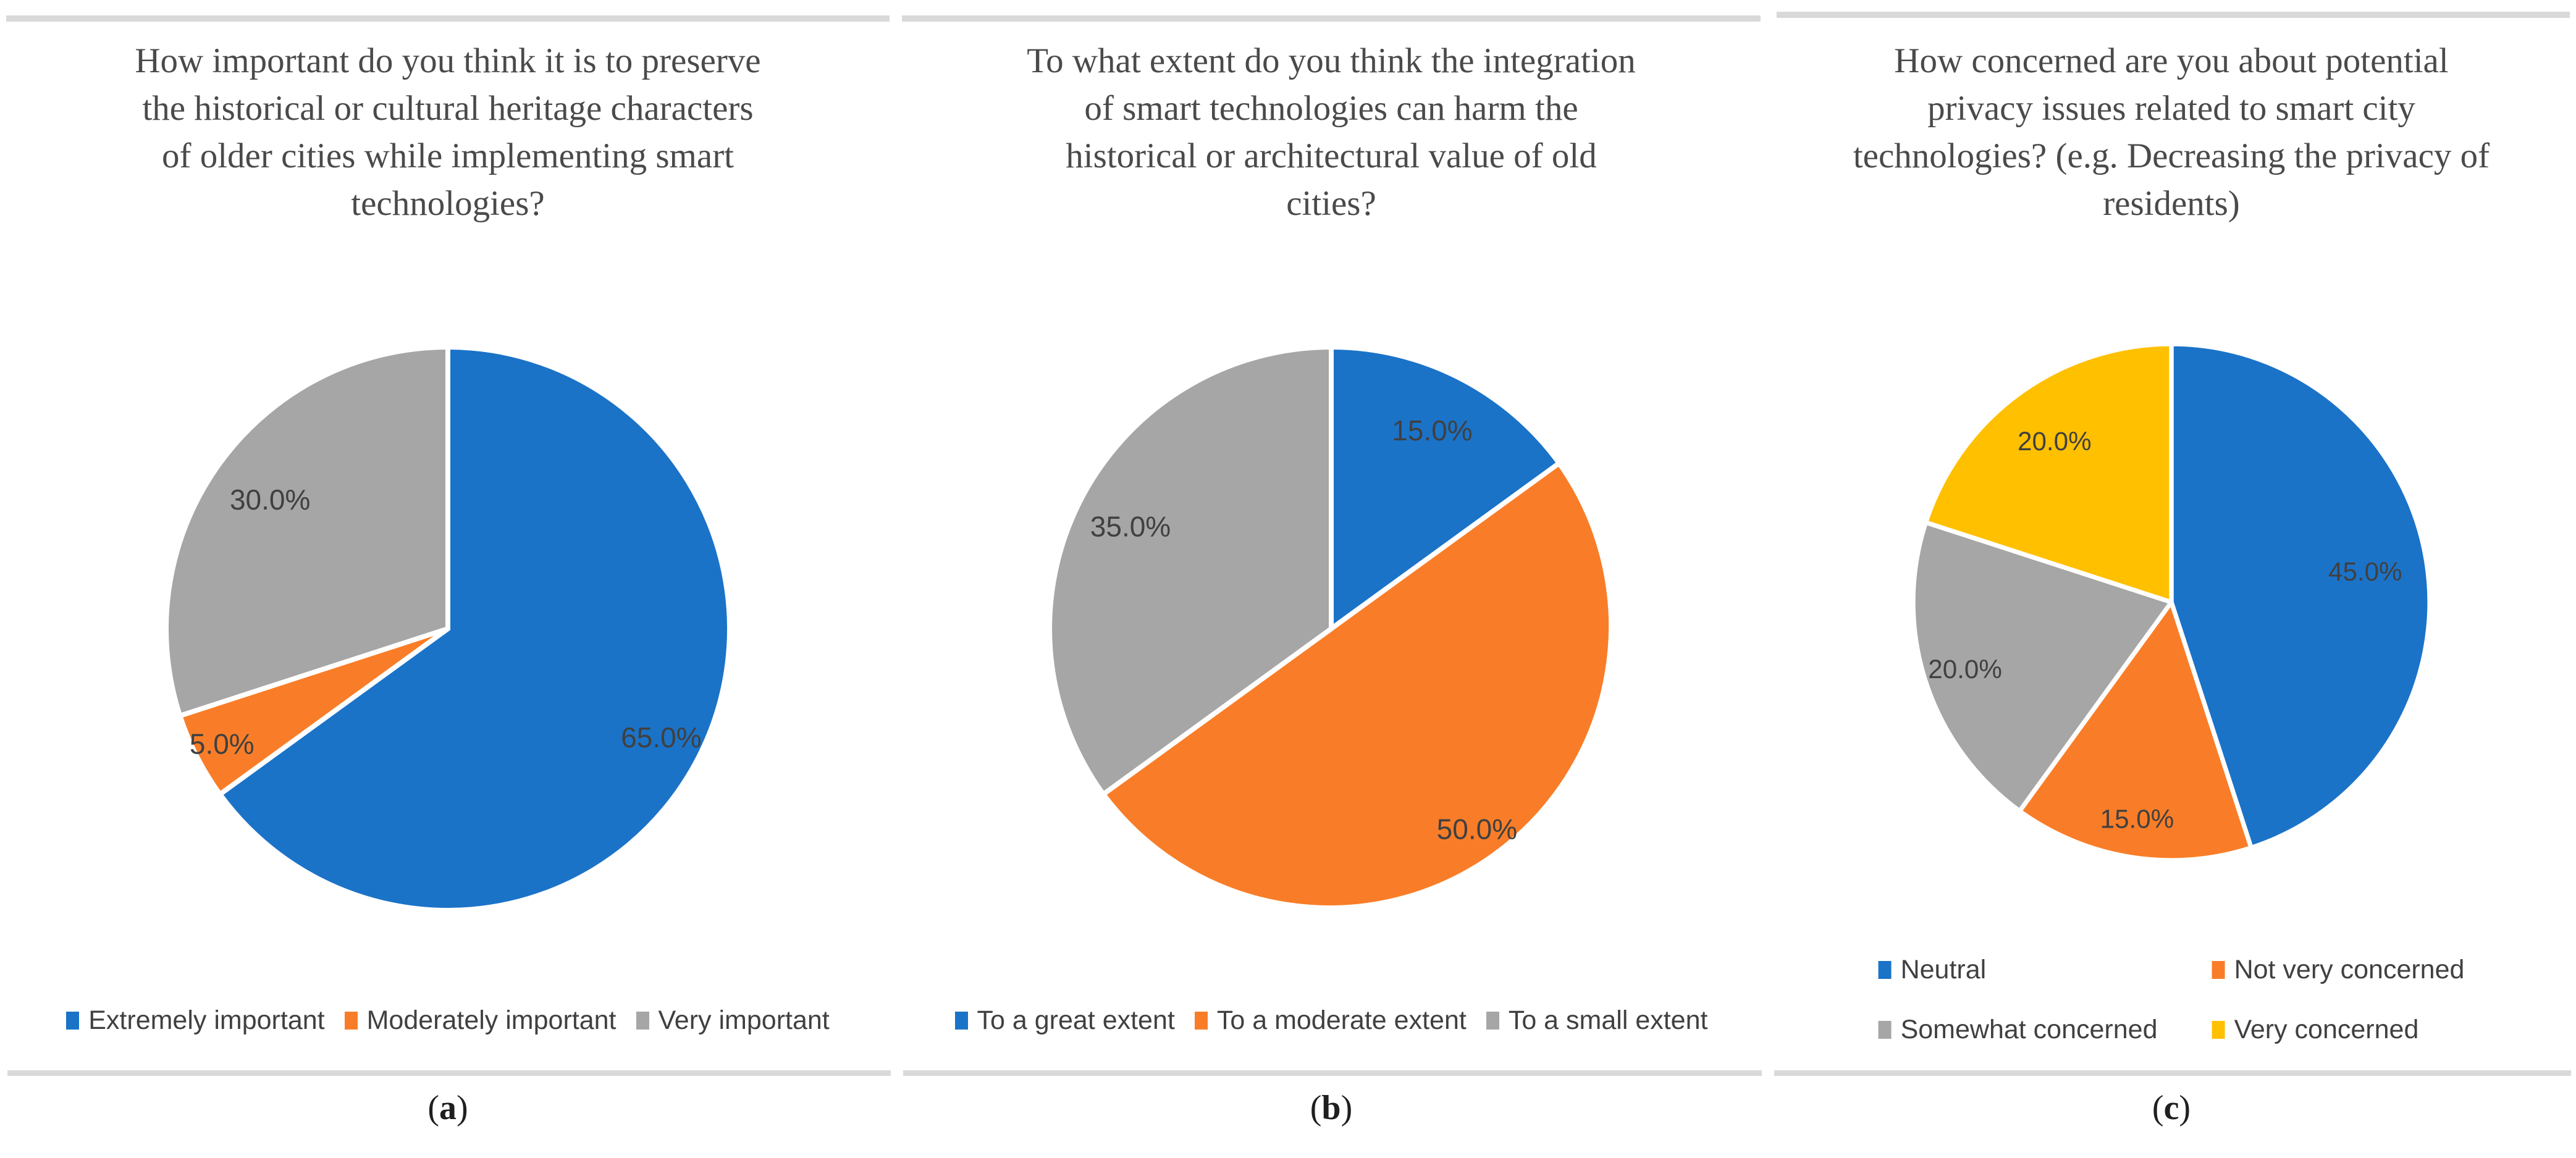 The width and height of the screenshot is (2576, 1158). What do you see at coordinates (222, 744) in the screenshot?
I see `slice-label: 5.0%` at bounding box center [222, 744].